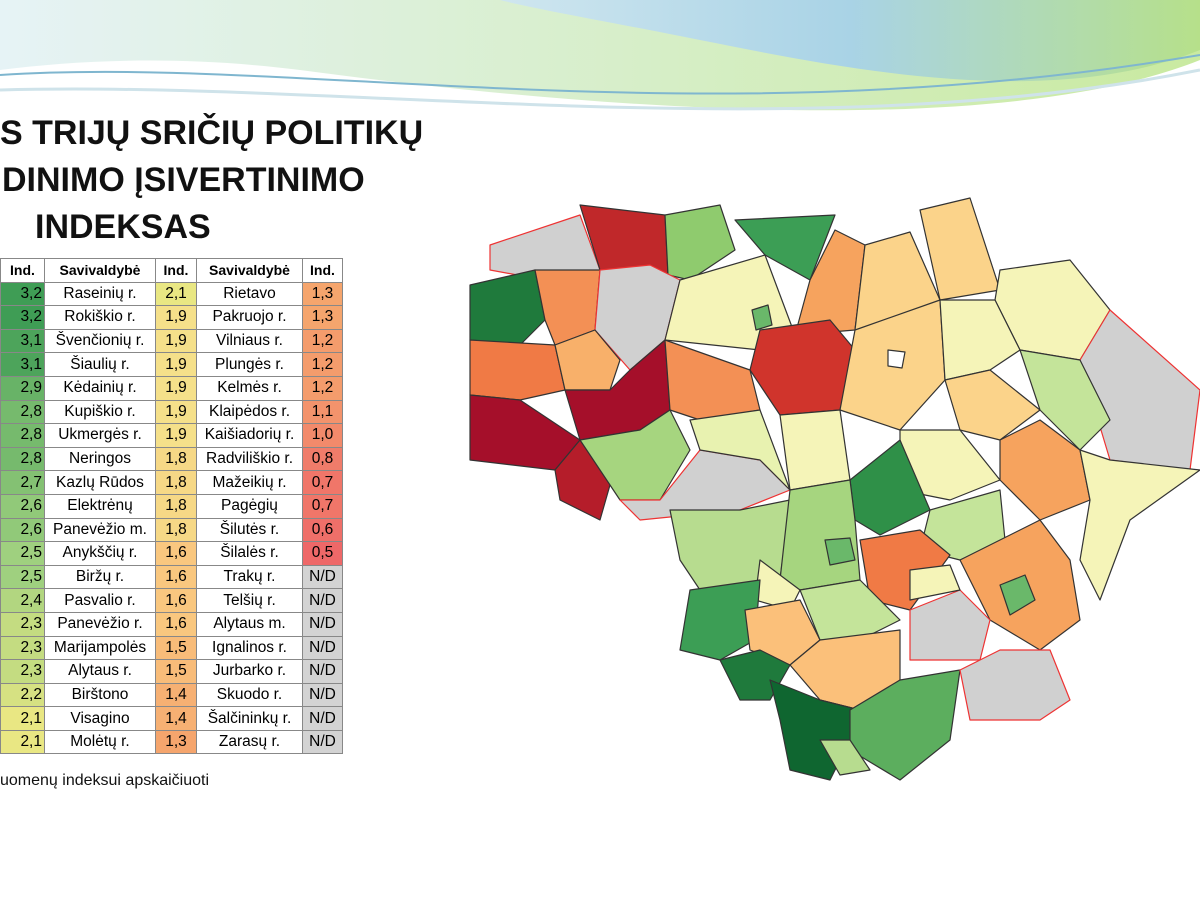 The width and height of the screenshot is (1200, 900). What do you see at coordinates (171, 412) in the screenshot?
I see `table-row: 2,8 Kupiškio r. 1,9 Klaipėdos r. 1,1` at bounding box center [171, 412].